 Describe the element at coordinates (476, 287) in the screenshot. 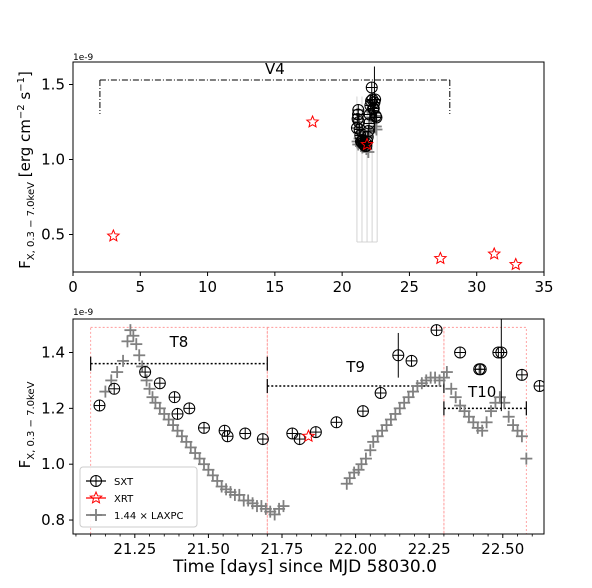

I see `x-tick-label: 30` at that location.